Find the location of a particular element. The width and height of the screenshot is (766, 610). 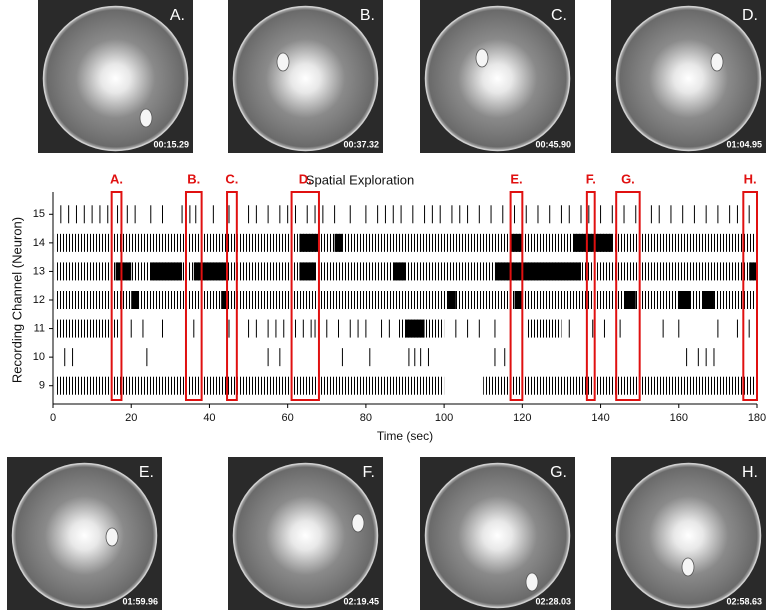

y-tick-label: 12 is located at coordinates (39, 300).